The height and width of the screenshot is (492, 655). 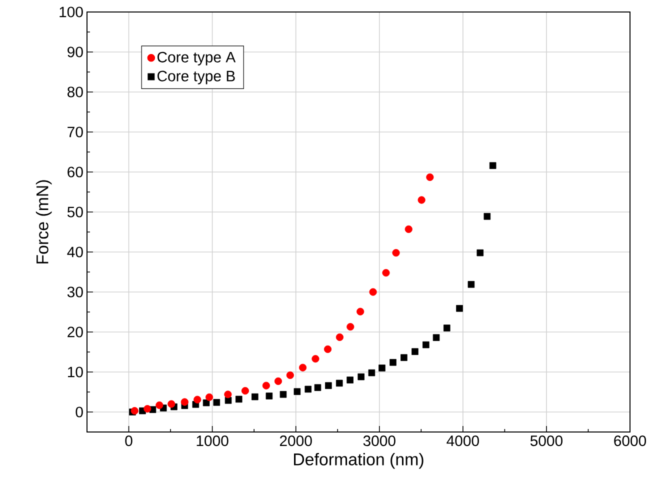 I want to click on x-tick-label: 5000, so click(x=546, y=441).